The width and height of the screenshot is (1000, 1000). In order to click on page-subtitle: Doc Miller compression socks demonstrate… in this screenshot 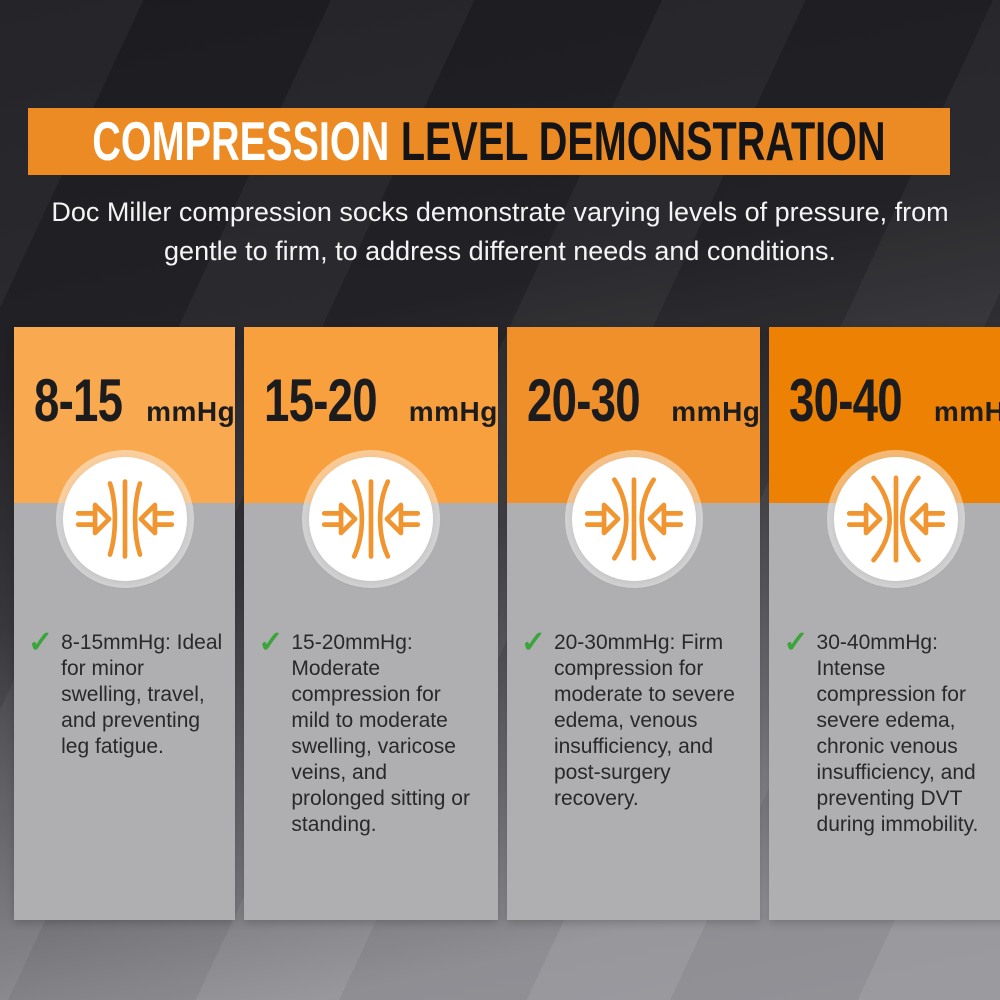, I will do `click(500, 231)`.